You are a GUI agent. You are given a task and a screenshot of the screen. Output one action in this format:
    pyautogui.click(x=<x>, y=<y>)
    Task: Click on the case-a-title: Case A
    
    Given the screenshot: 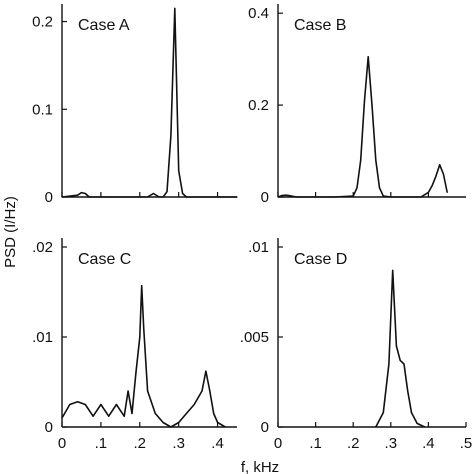 What is the action you would take?
    pyautogui.click(x=104, y=25)
    